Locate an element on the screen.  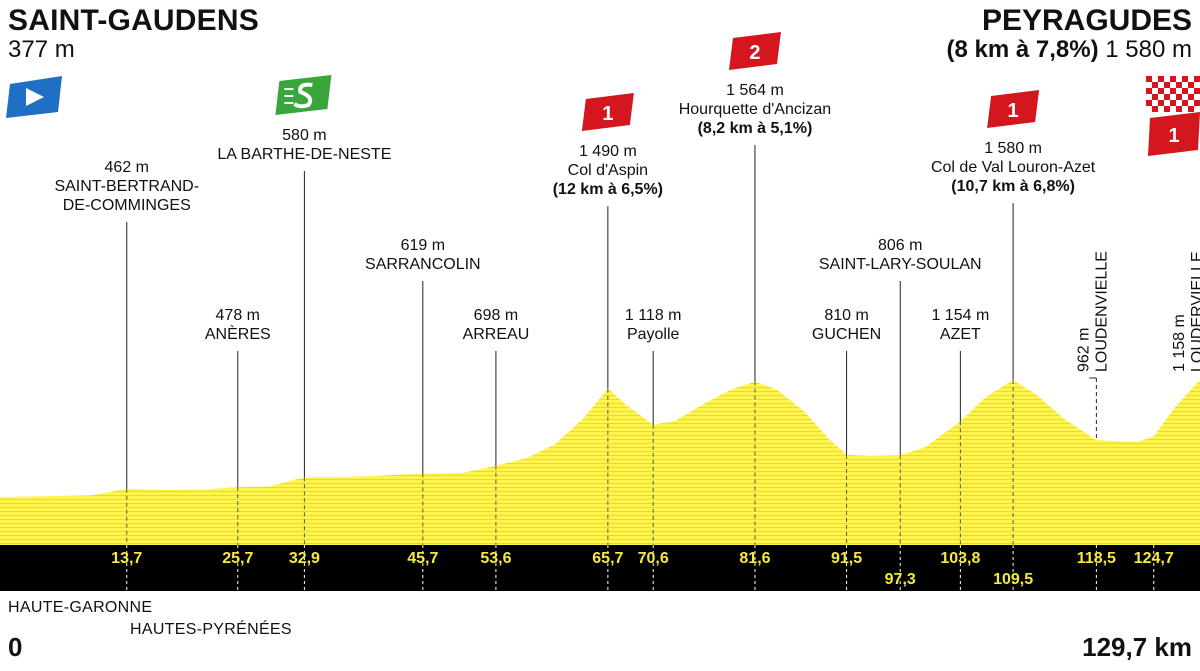
sprint-s-icon is located at coordinates (303, 95).